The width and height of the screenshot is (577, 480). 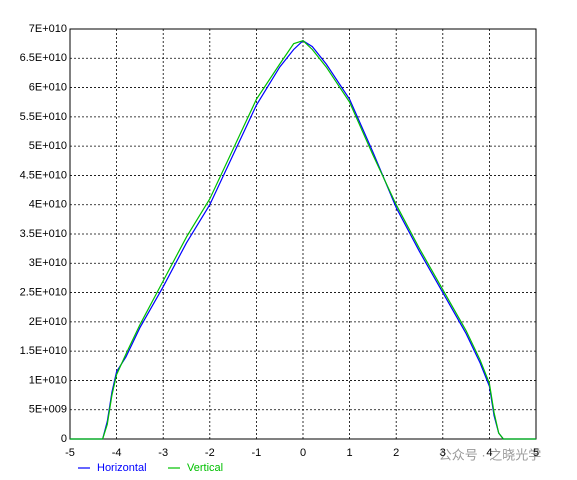 What do you see at coordinates (48, 322) in the screenshot?
I see `y-tick-label: 2E+010` at bounding box center [48, 322].